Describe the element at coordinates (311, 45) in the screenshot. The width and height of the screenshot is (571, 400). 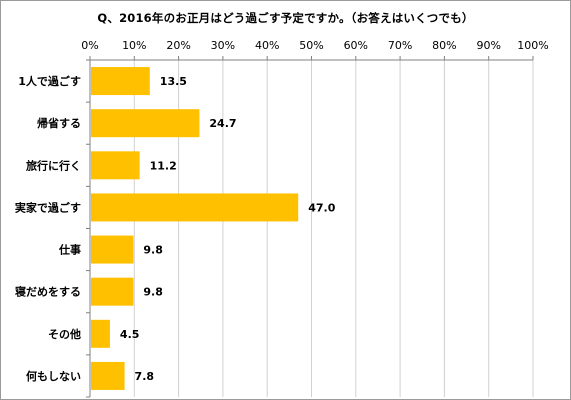
I see `x-tick-label: 50%` at that location.